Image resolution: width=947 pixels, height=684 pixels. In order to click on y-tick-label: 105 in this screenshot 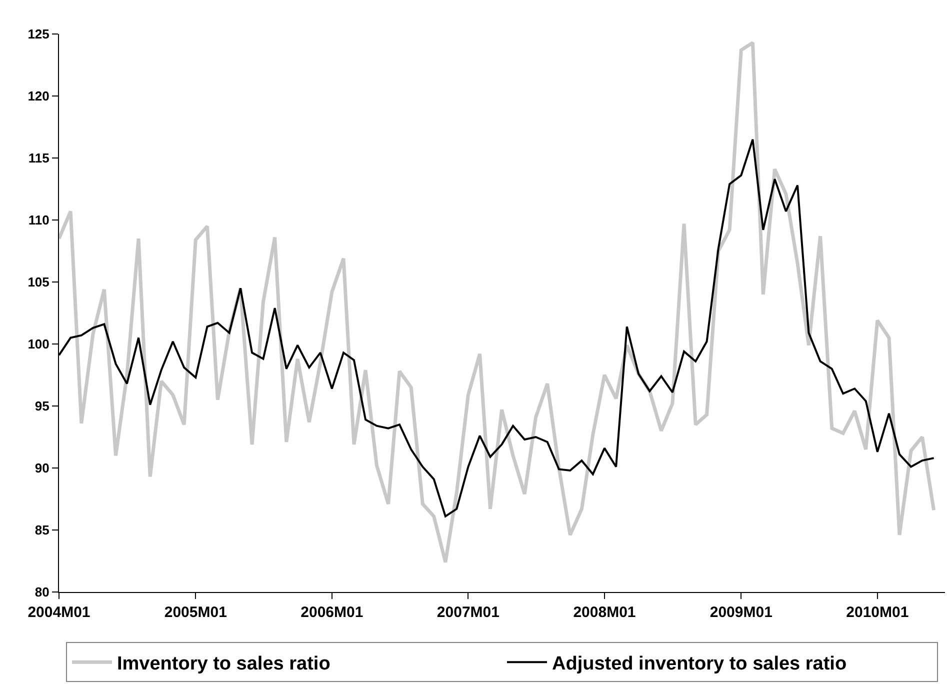, I will do `click(39, 282)`.